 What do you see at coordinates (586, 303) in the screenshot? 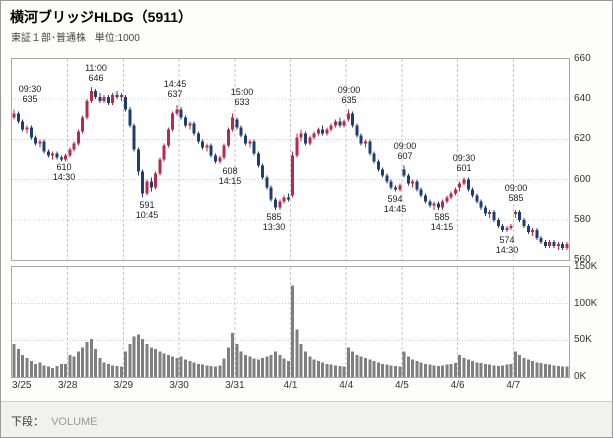
I see `volume-tick-label: 100K` at bounding box center [586, 303].